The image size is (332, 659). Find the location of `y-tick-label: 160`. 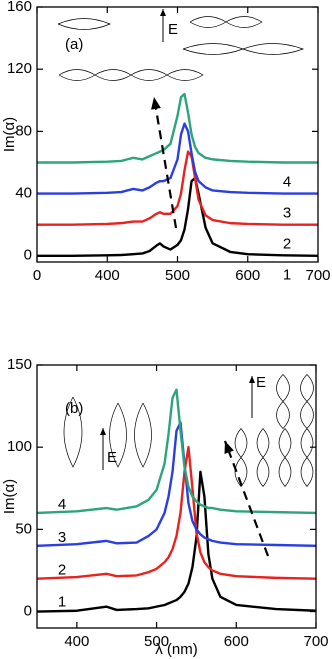

y-tick-label: 160 is located at coordinates (19, 7).